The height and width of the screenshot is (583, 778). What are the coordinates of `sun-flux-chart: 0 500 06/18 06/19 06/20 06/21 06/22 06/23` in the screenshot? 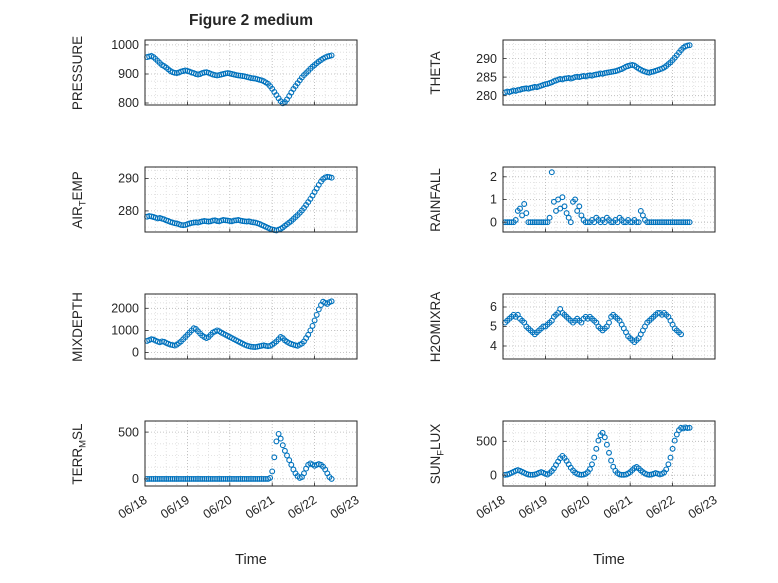 It's located at (597, 471).